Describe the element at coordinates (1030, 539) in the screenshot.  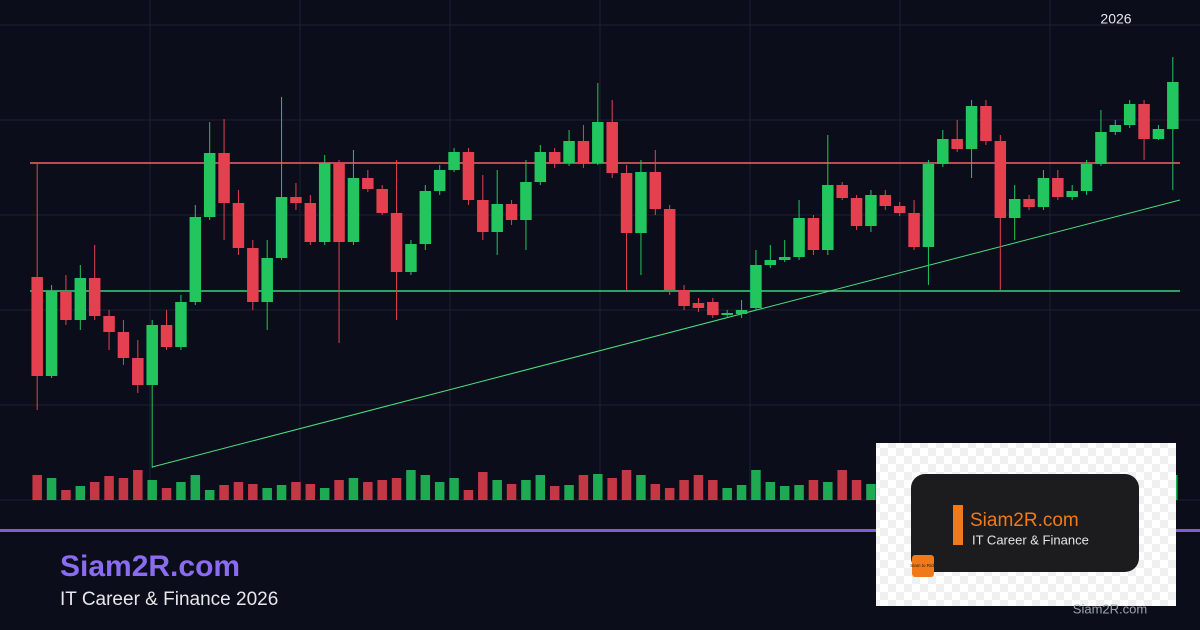
I see `card-subtitle: IT Career & Finance` at that location.